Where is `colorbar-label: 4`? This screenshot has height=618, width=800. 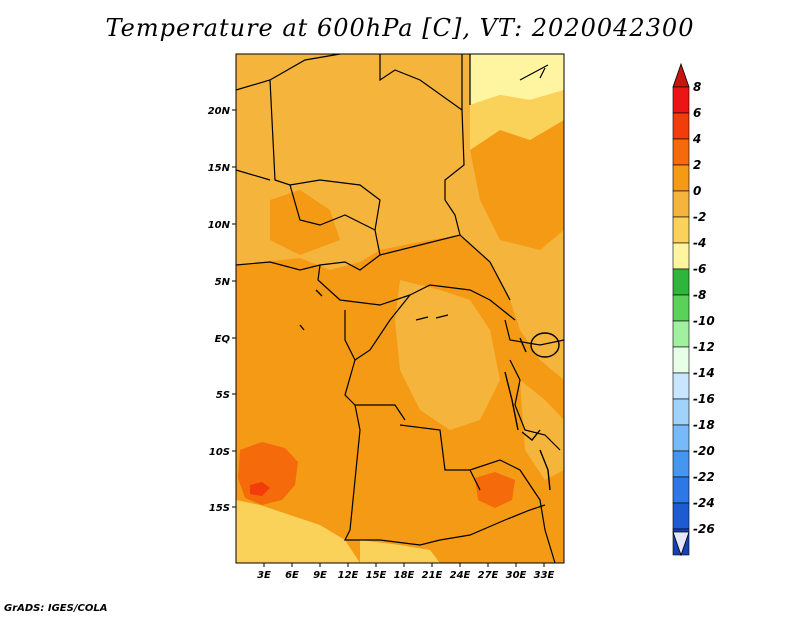 colorbar-label: 4 is located at coordinates (696, 139).